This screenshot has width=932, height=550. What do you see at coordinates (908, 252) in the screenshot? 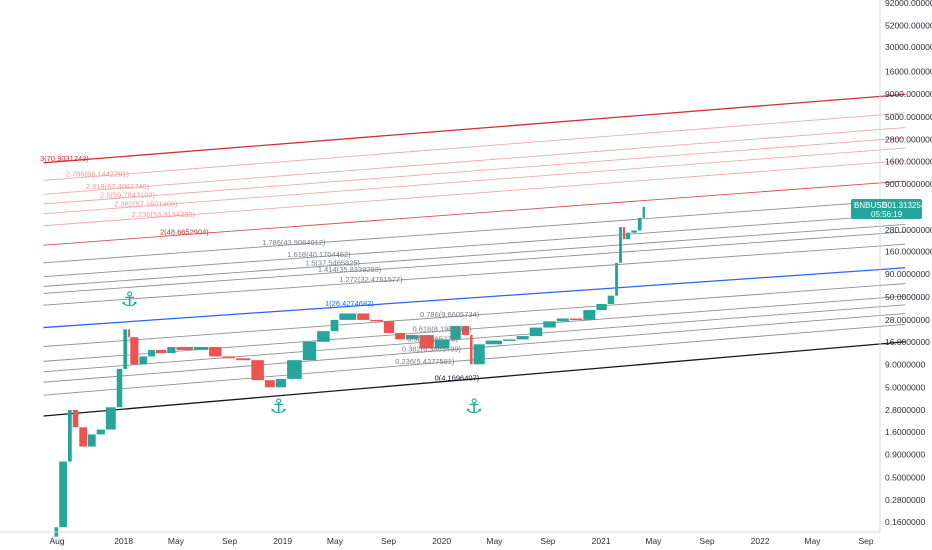
I see `y-tick-label: 160.0000000` at bounding box center [908, 252].